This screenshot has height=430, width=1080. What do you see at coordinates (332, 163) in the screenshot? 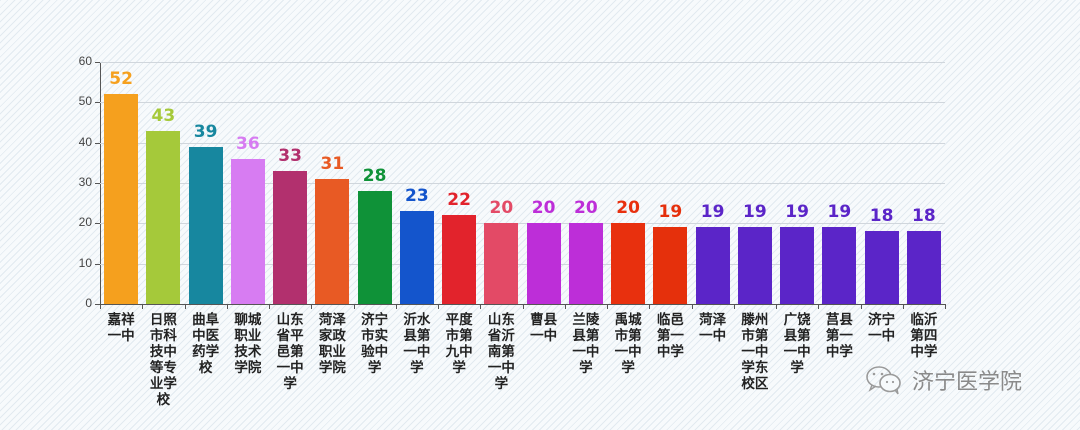
I see `bar-value-label: 31` at bounding box center [332, 163].